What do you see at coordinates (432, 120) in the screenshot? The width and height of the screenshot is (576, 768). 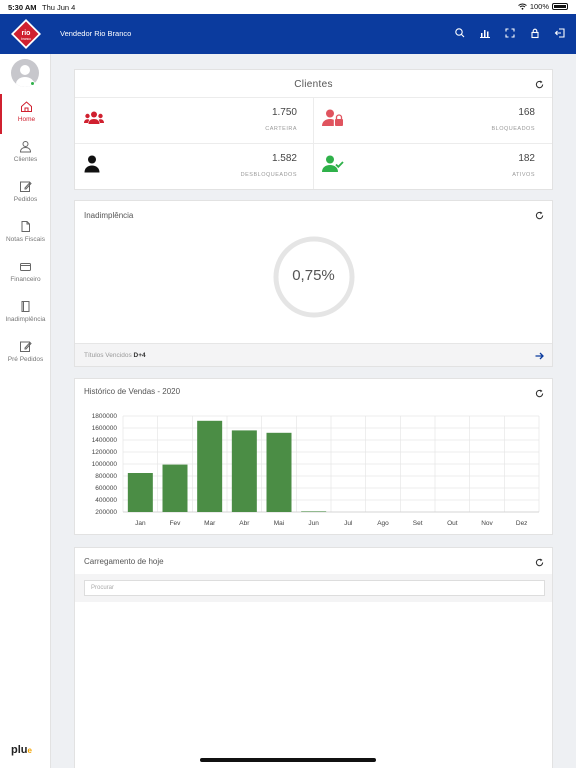 I see `stat-bloqueados: 168 BLOQUEADOS` at bounding box center [432, 120].